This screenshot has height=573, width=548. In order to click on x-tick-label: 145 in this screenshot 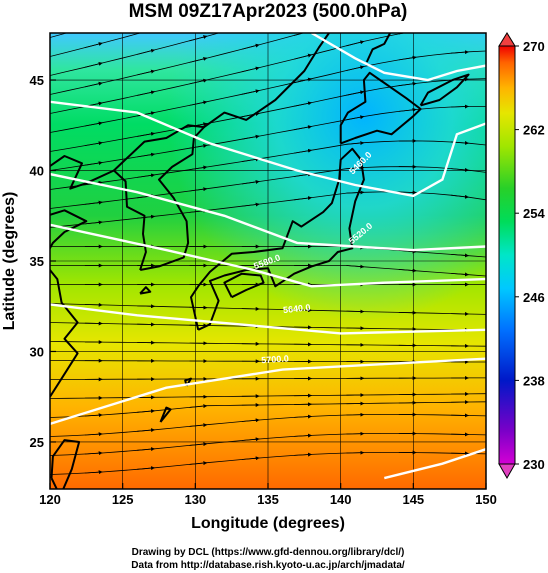, I will do `click(413, 499)`.